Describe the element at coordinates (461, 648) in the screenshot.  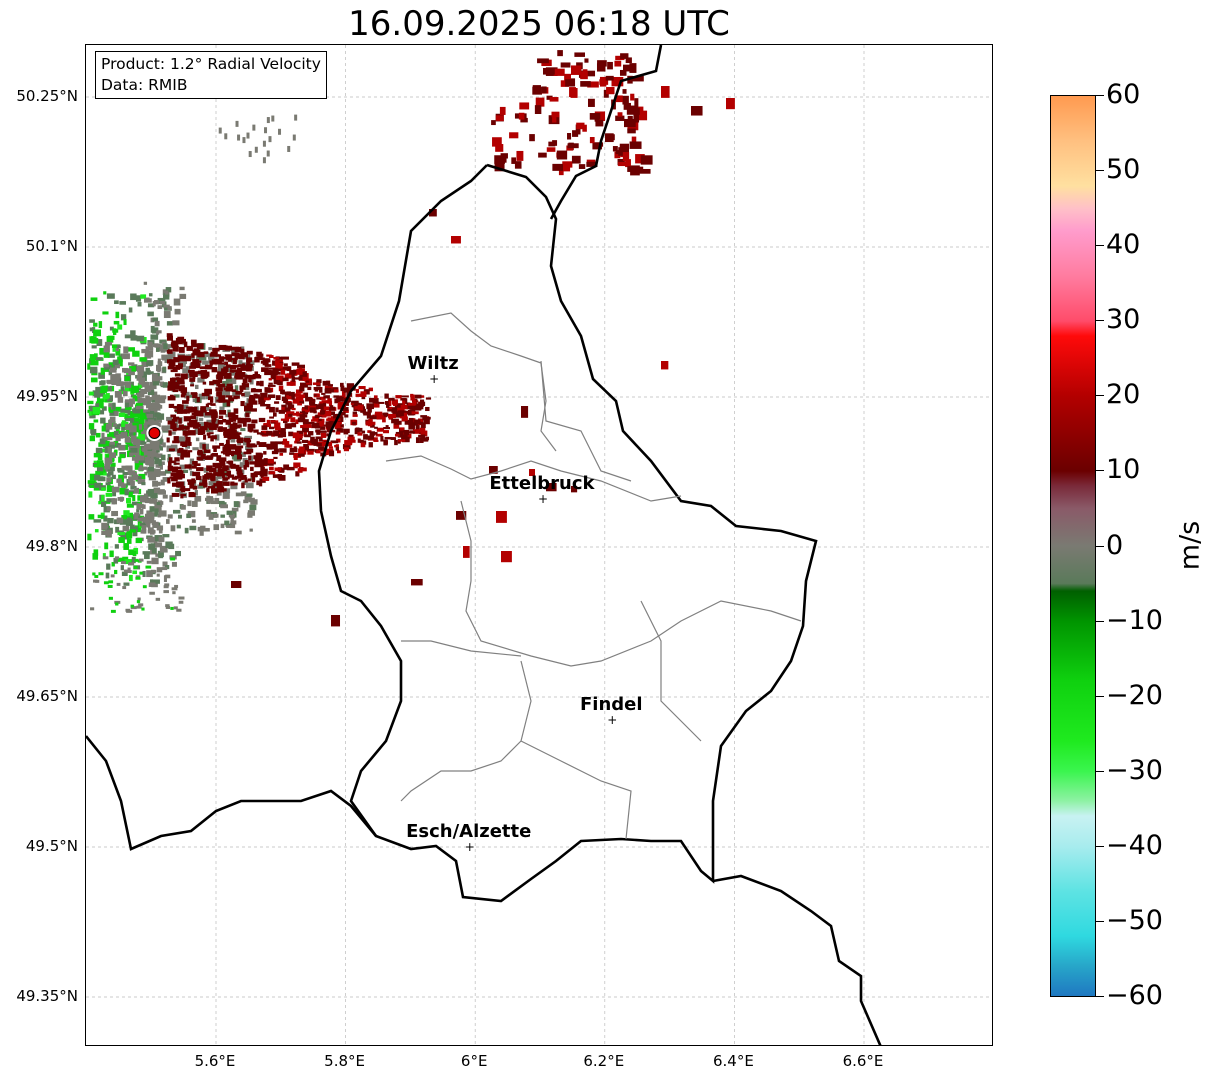
I see `canton-border` at that location.